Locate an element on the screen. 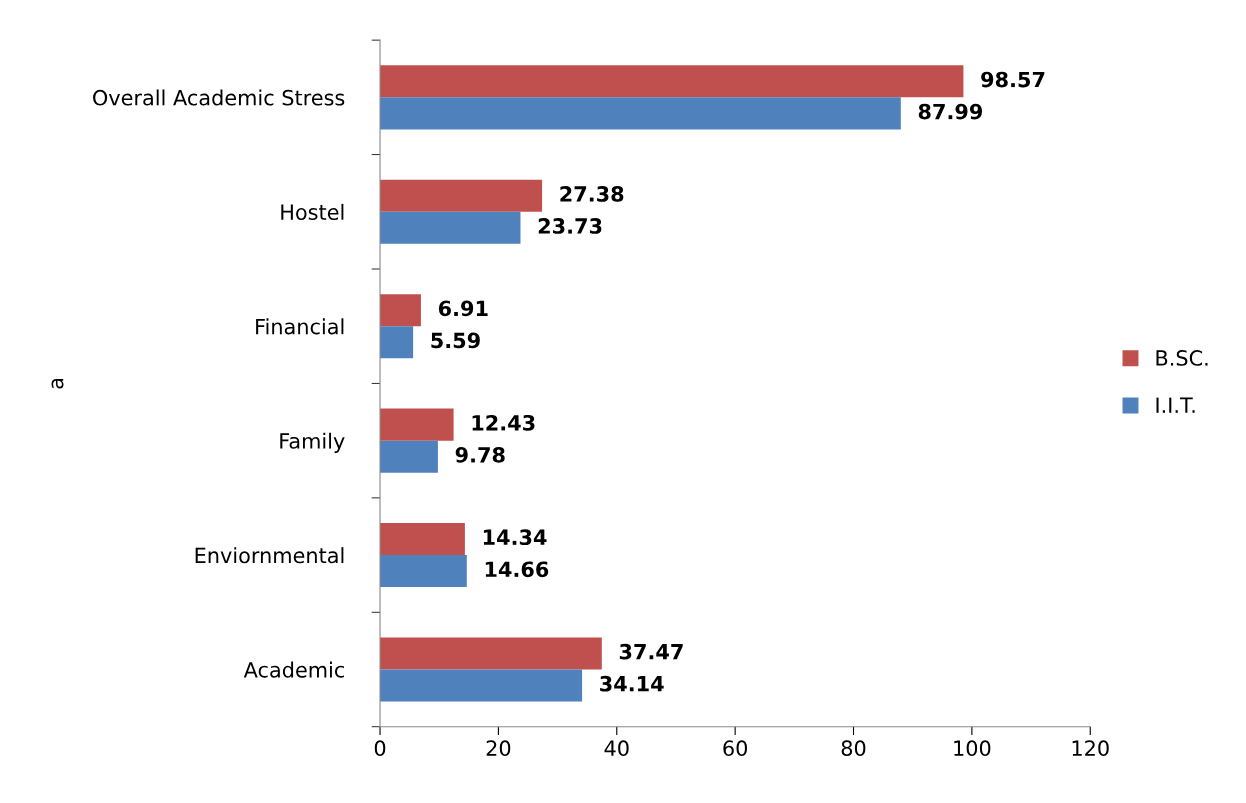 The image size is (1246, 803). x-tick-label: 100 is located at coordinates (972, 748).